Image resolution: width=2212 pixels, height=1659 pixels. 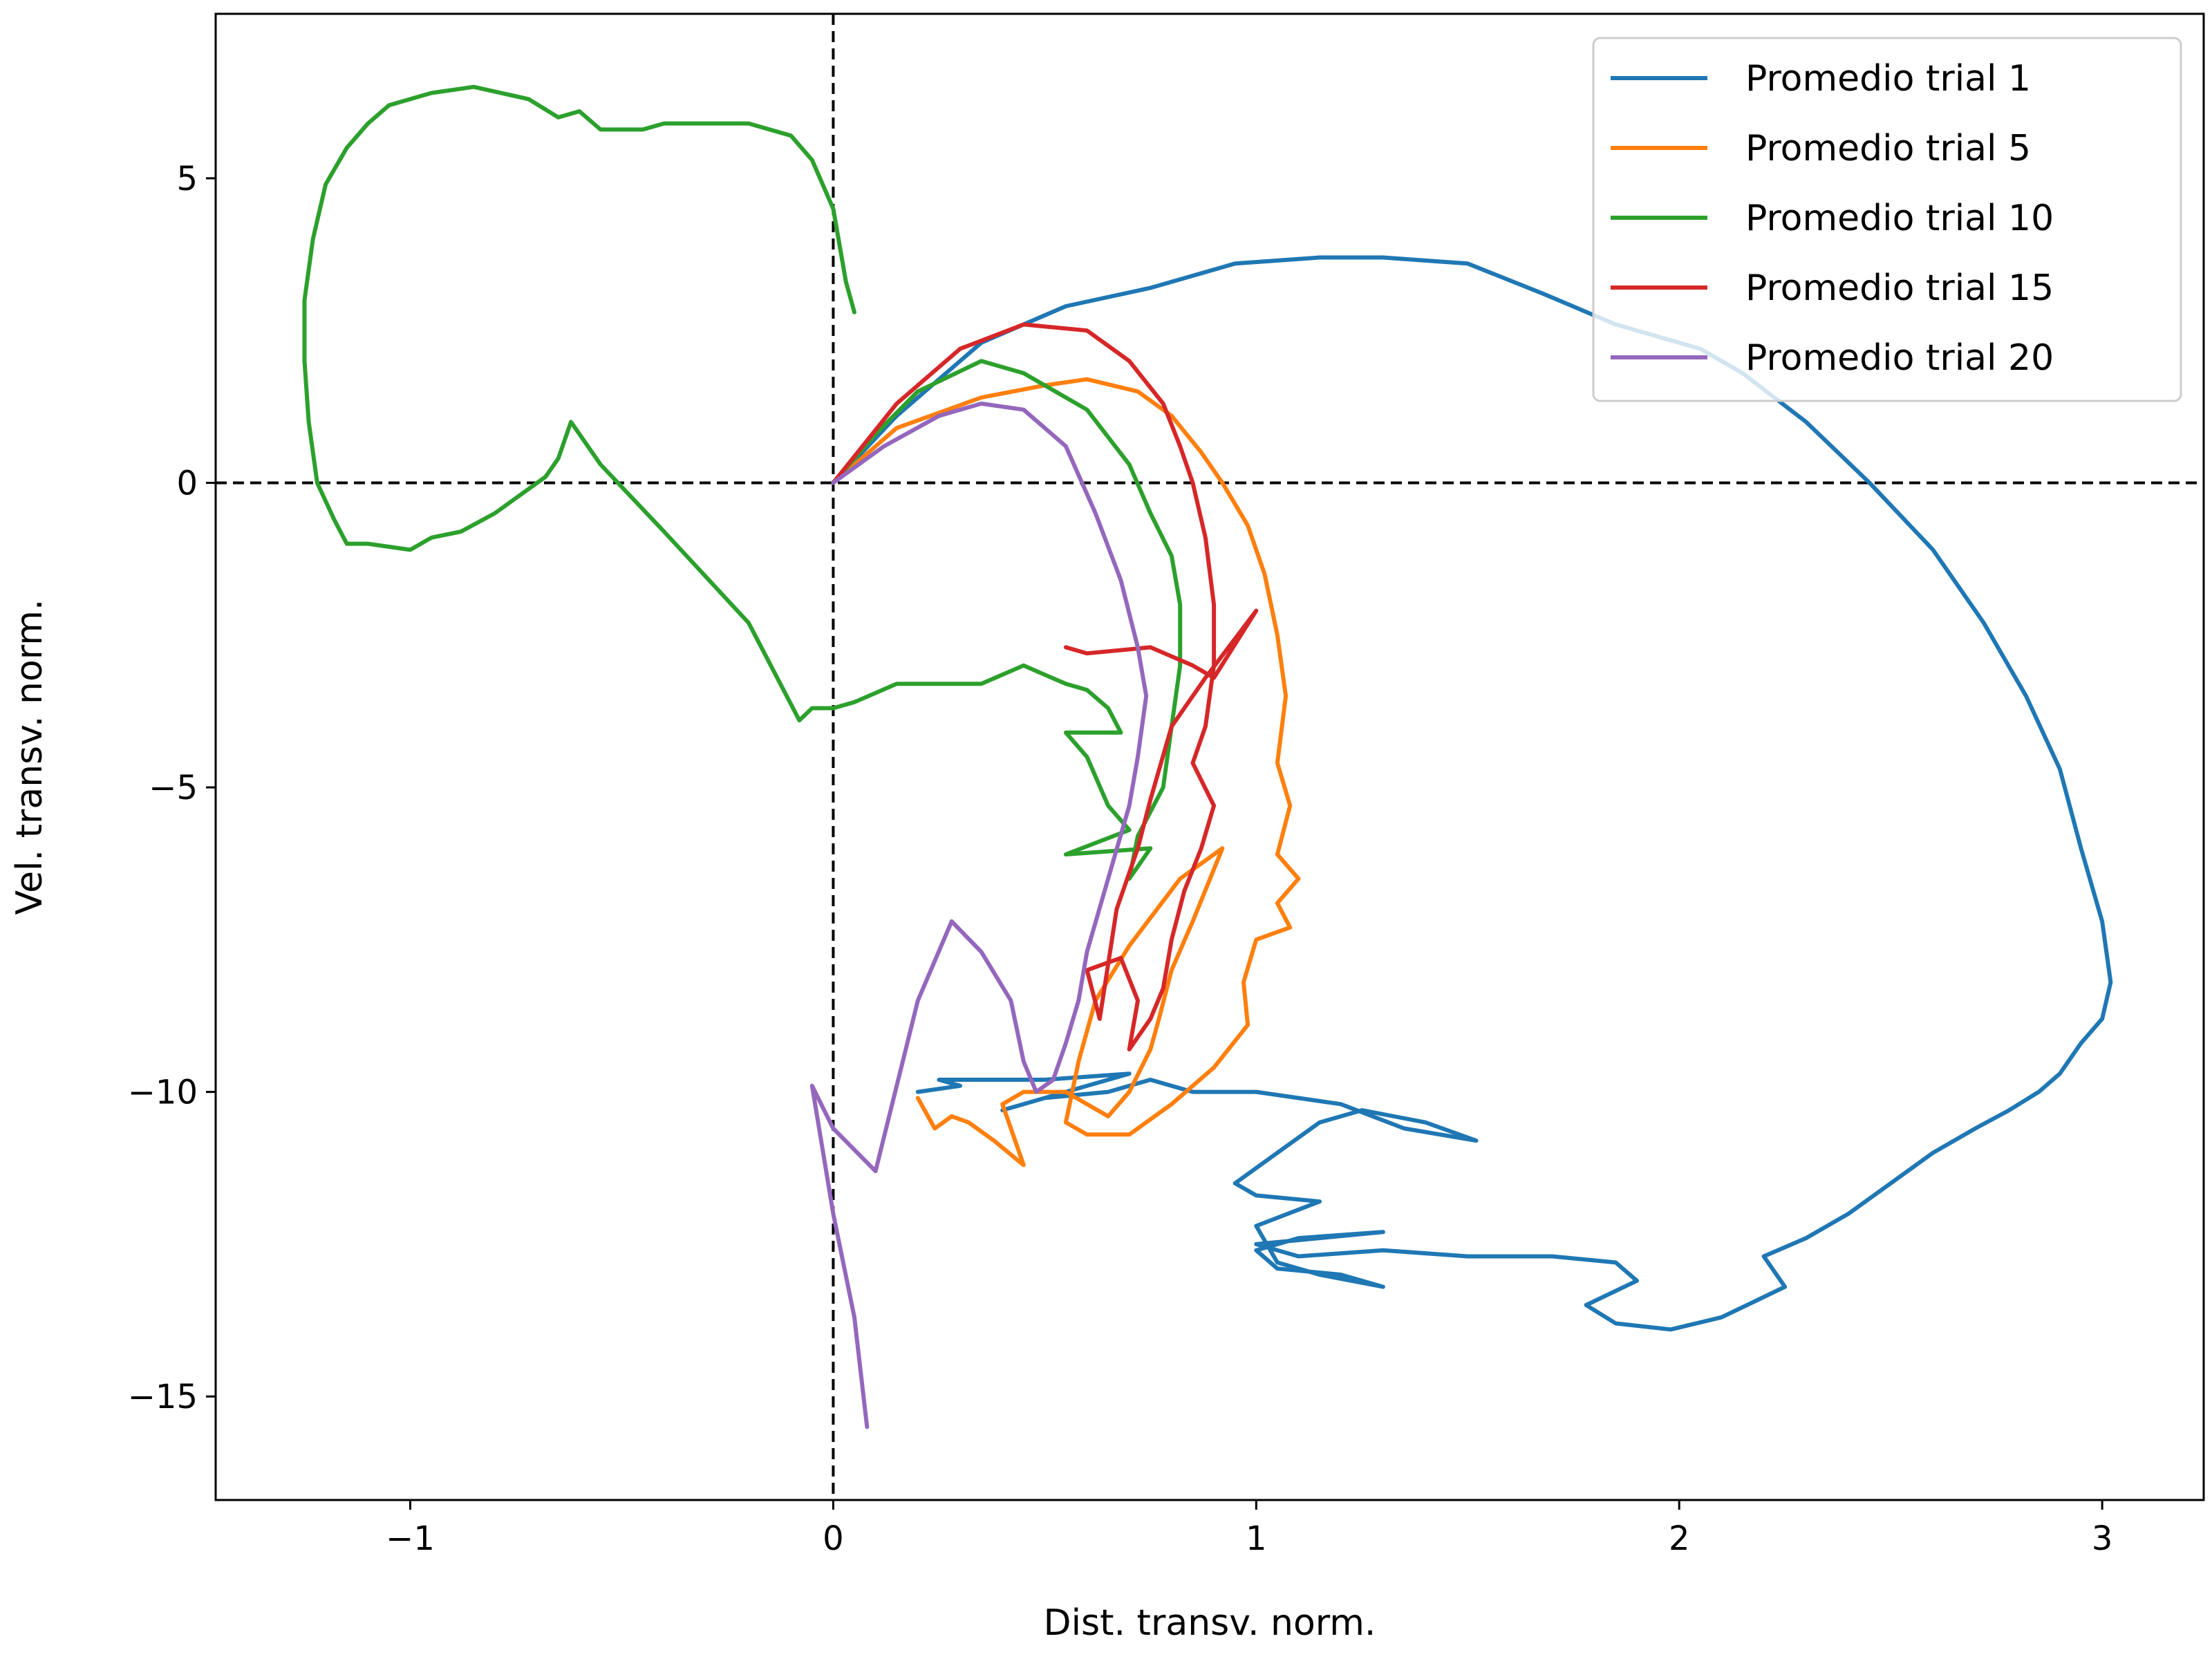 I want to click on x-tick-label: 0, so click(x=833, y=1539).